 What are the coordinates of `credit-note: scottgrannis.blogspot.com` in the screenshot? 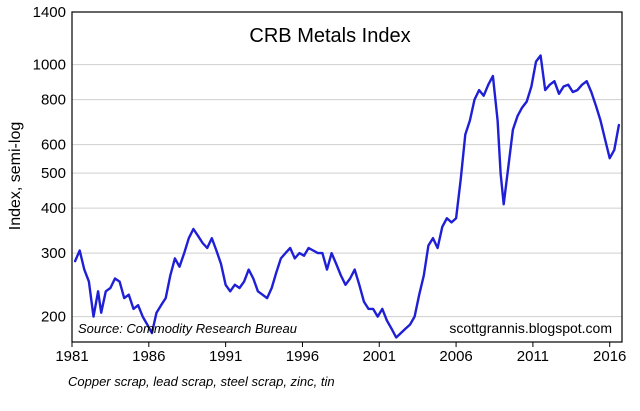 It's located at (530, 328).